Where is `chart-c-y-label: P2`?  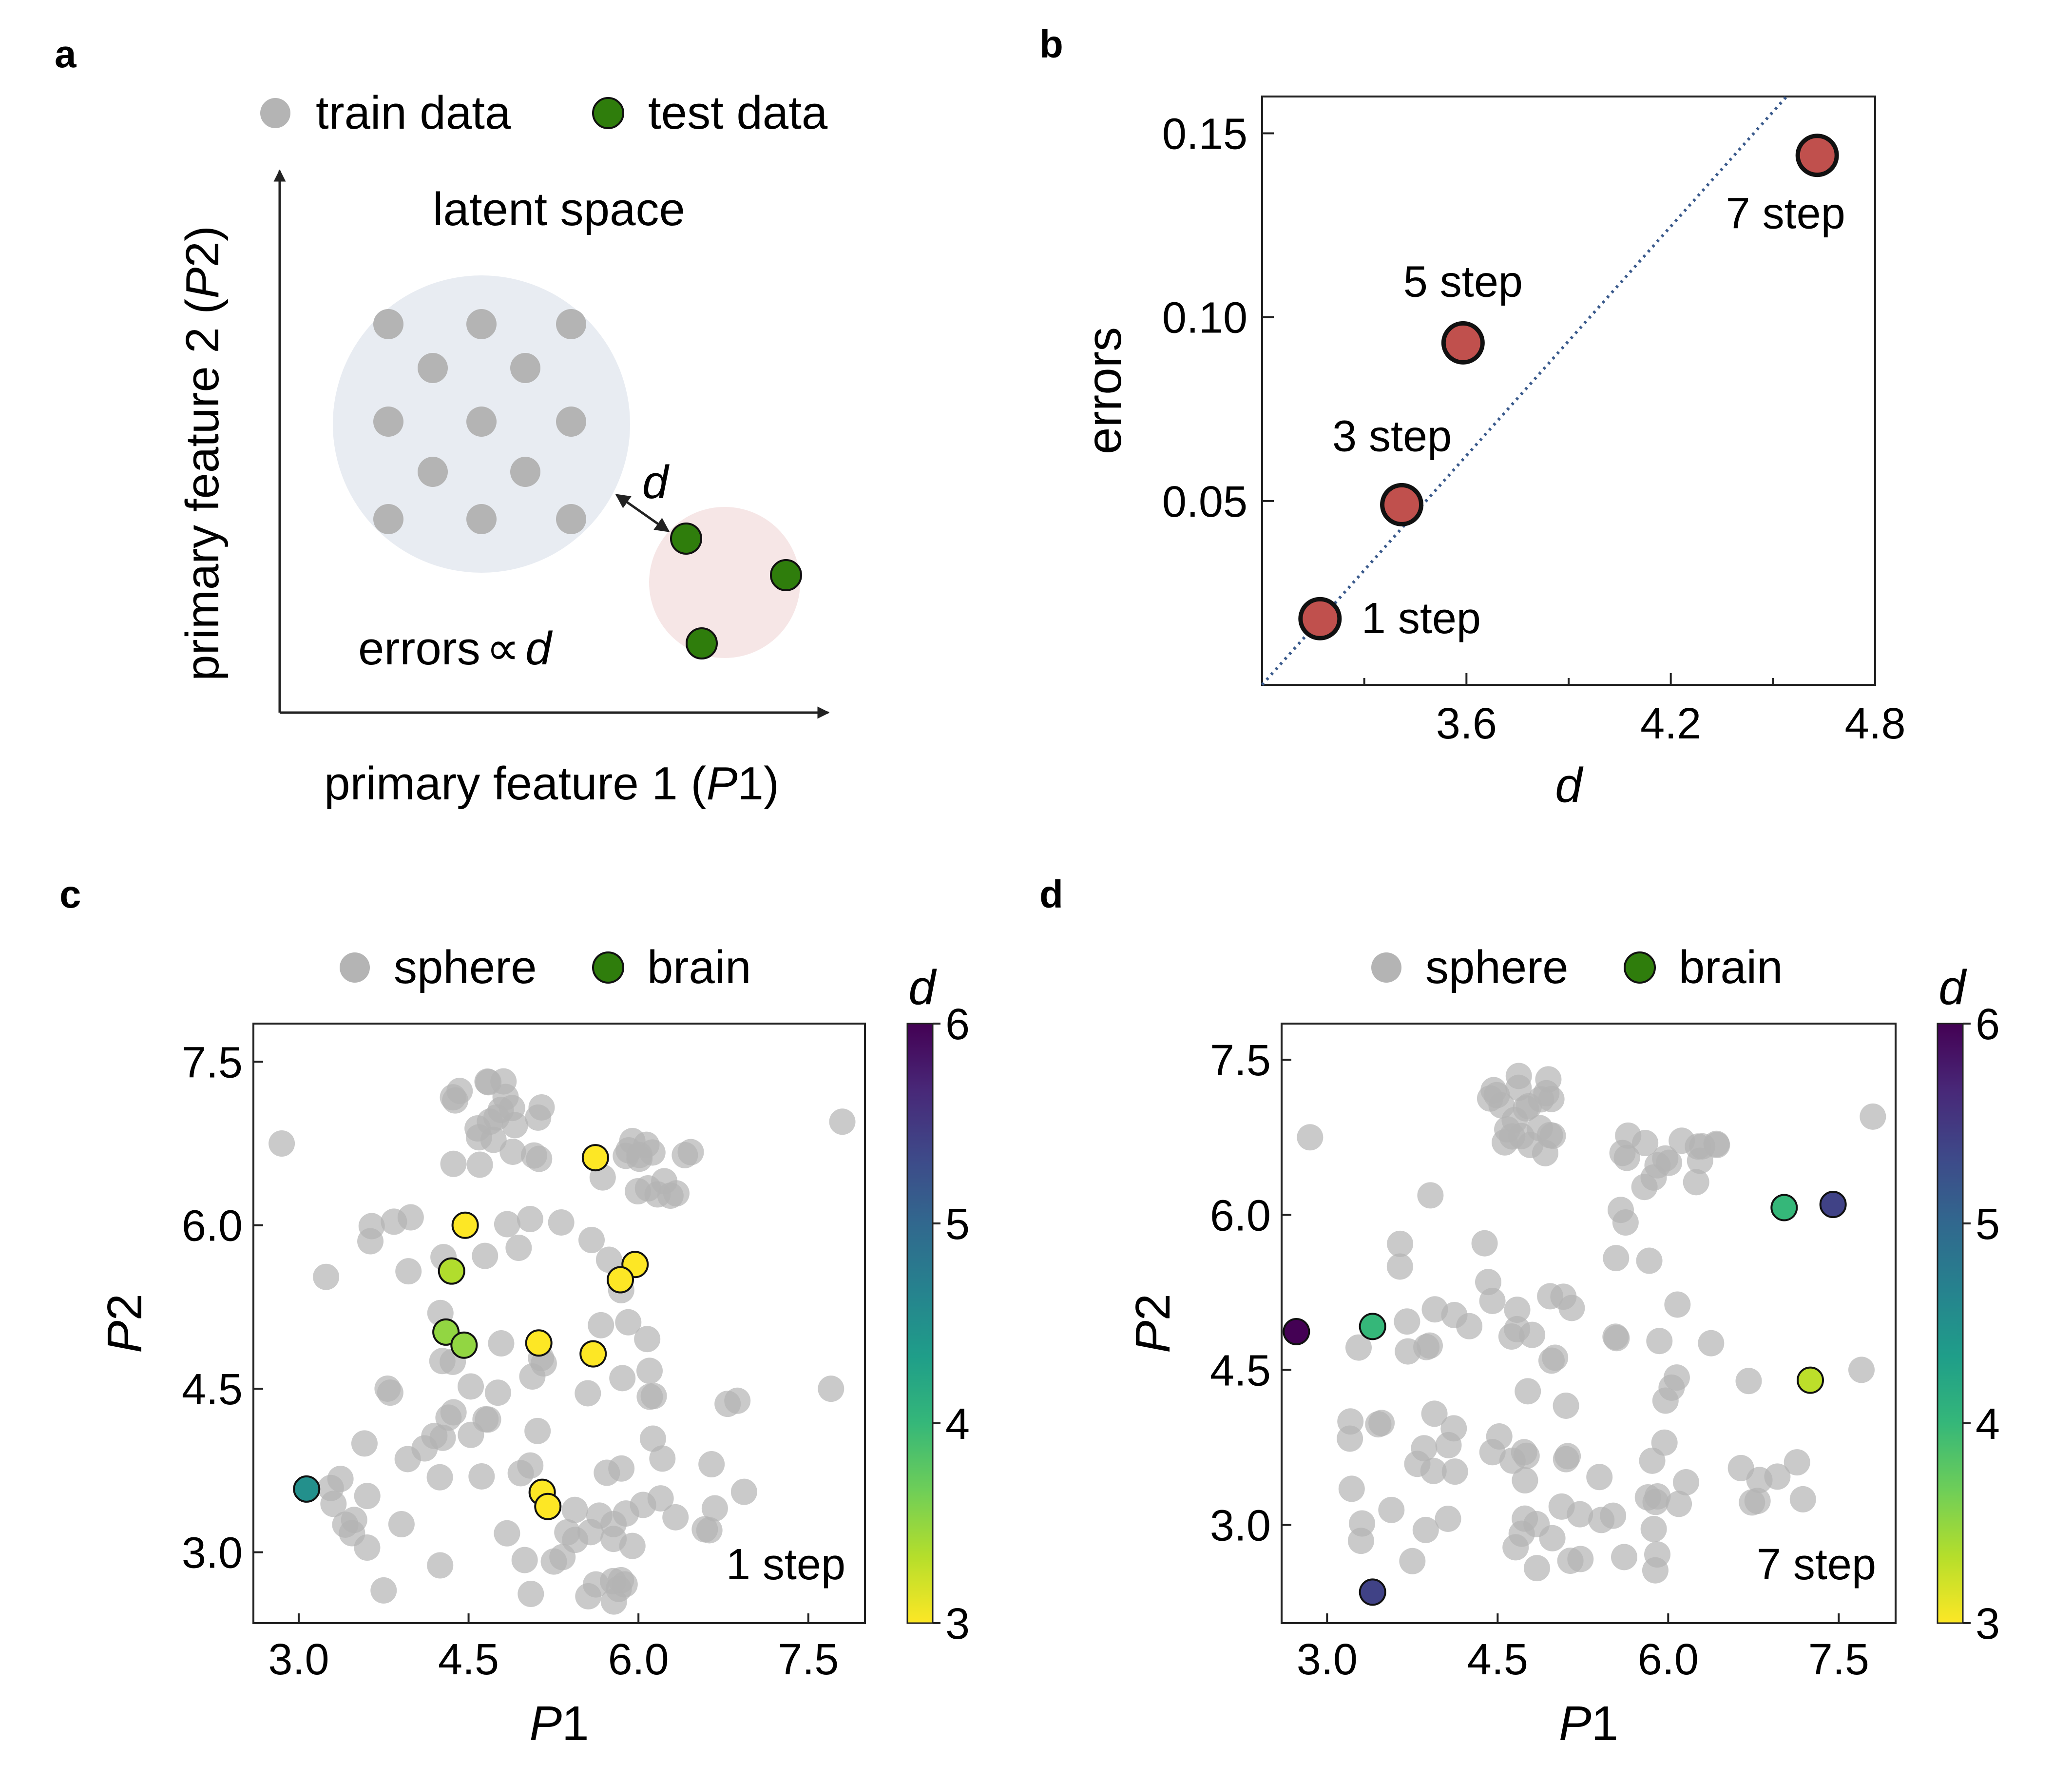 chart-c-y-label: P2 is located at coordinates (124, 1323).